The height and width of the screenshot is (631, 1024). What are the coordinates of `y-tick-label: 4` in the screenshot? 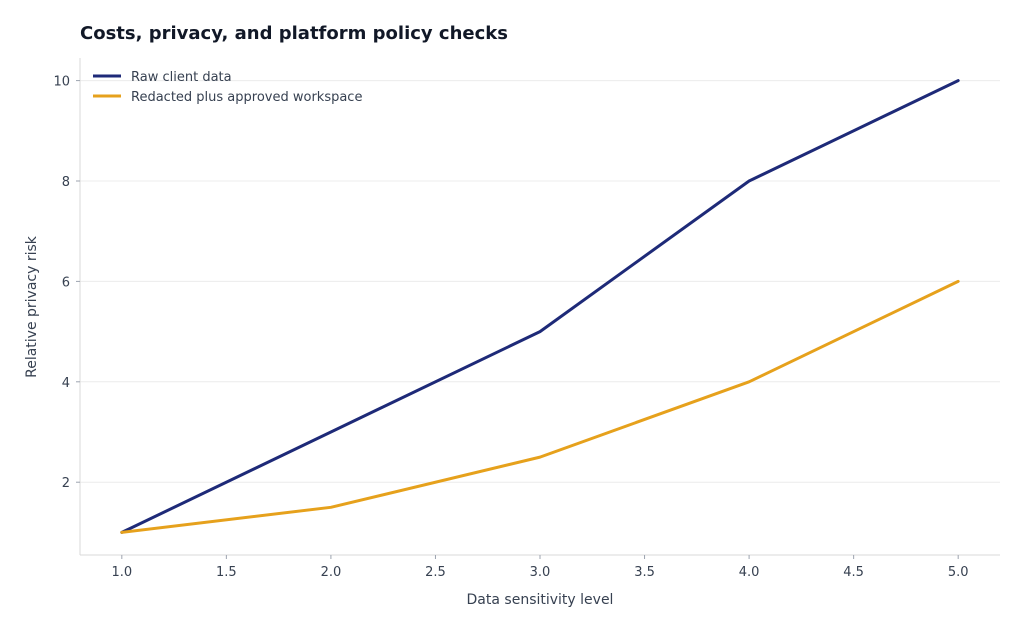 It's located at (66, 383).